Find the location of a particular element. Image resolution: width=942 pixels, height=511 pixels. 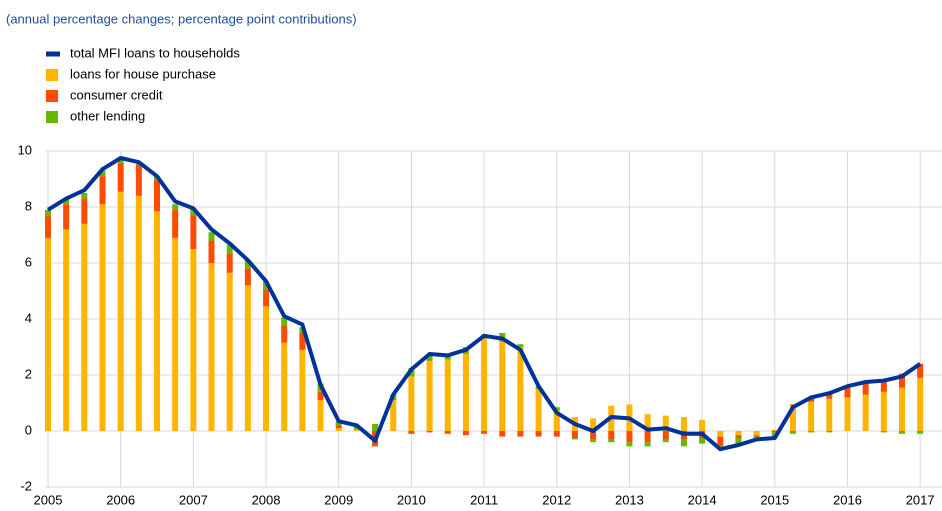

x-tick-label: 2011 is located at coordinates (484, 499).